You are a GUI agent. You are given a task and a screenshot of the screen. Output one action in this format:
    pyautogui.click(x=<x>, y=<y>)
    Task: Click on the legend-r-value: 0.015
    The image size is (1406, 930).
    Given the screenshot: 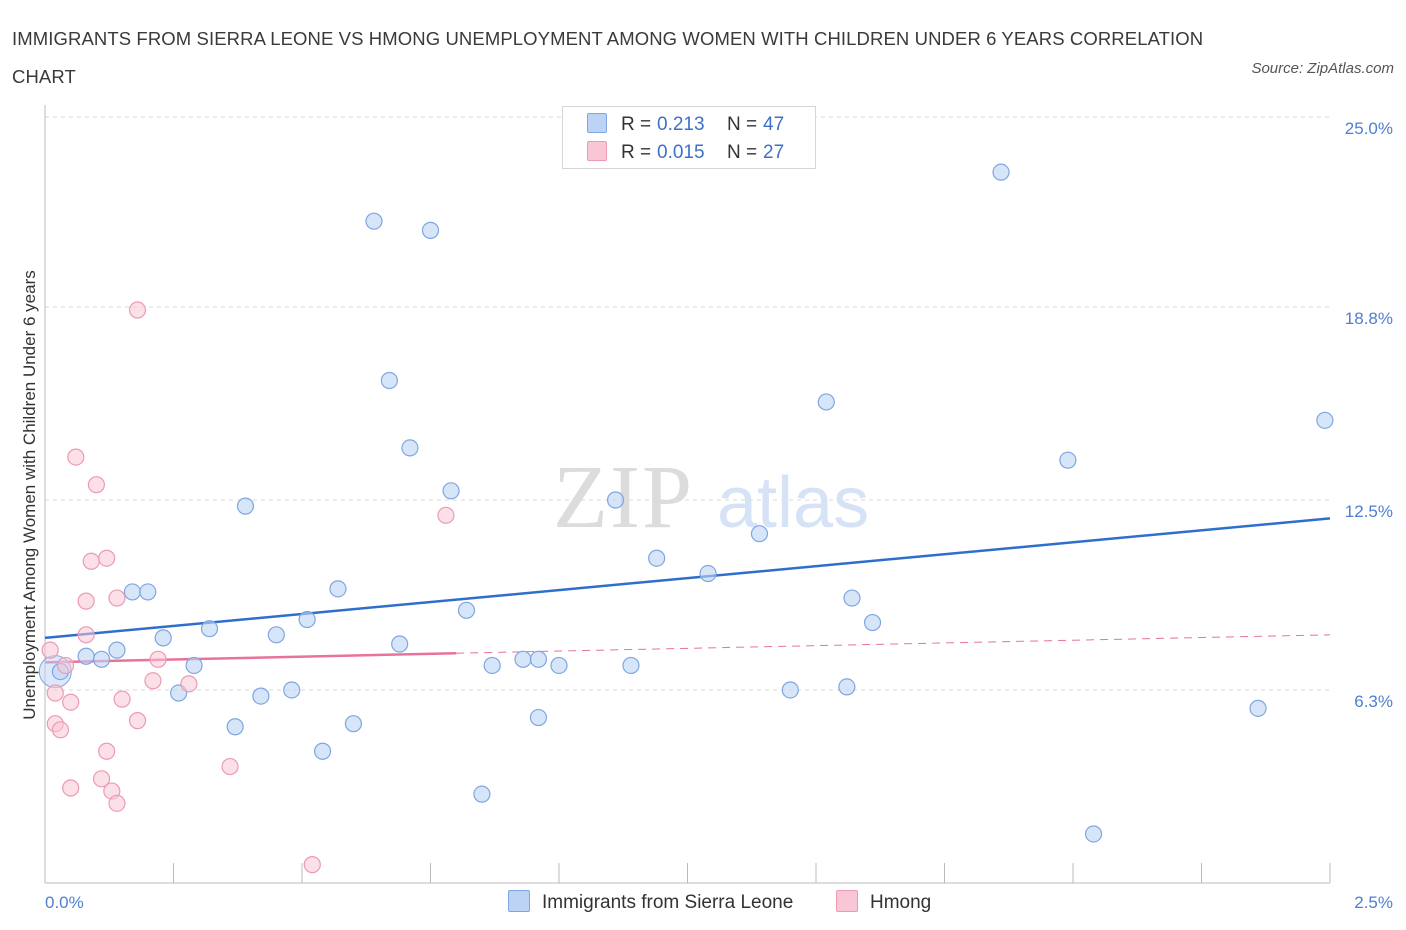 What is the action you would take?
    pyautogui.click(x=681, y=152)
    